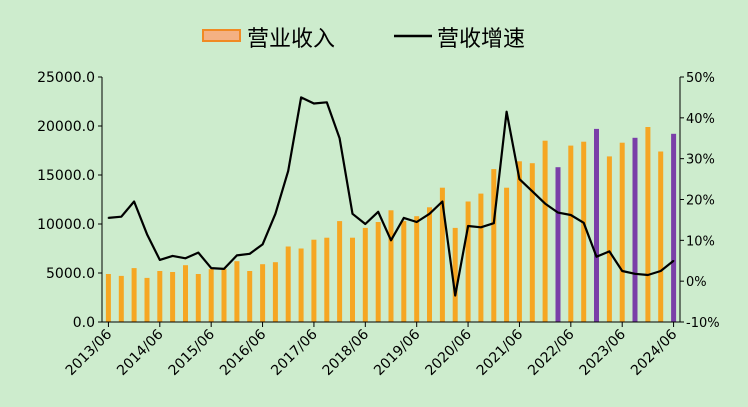 This screenshot has height=407, width=748. I want to click on x-tick-label: 2021/06, so click(500, 352).